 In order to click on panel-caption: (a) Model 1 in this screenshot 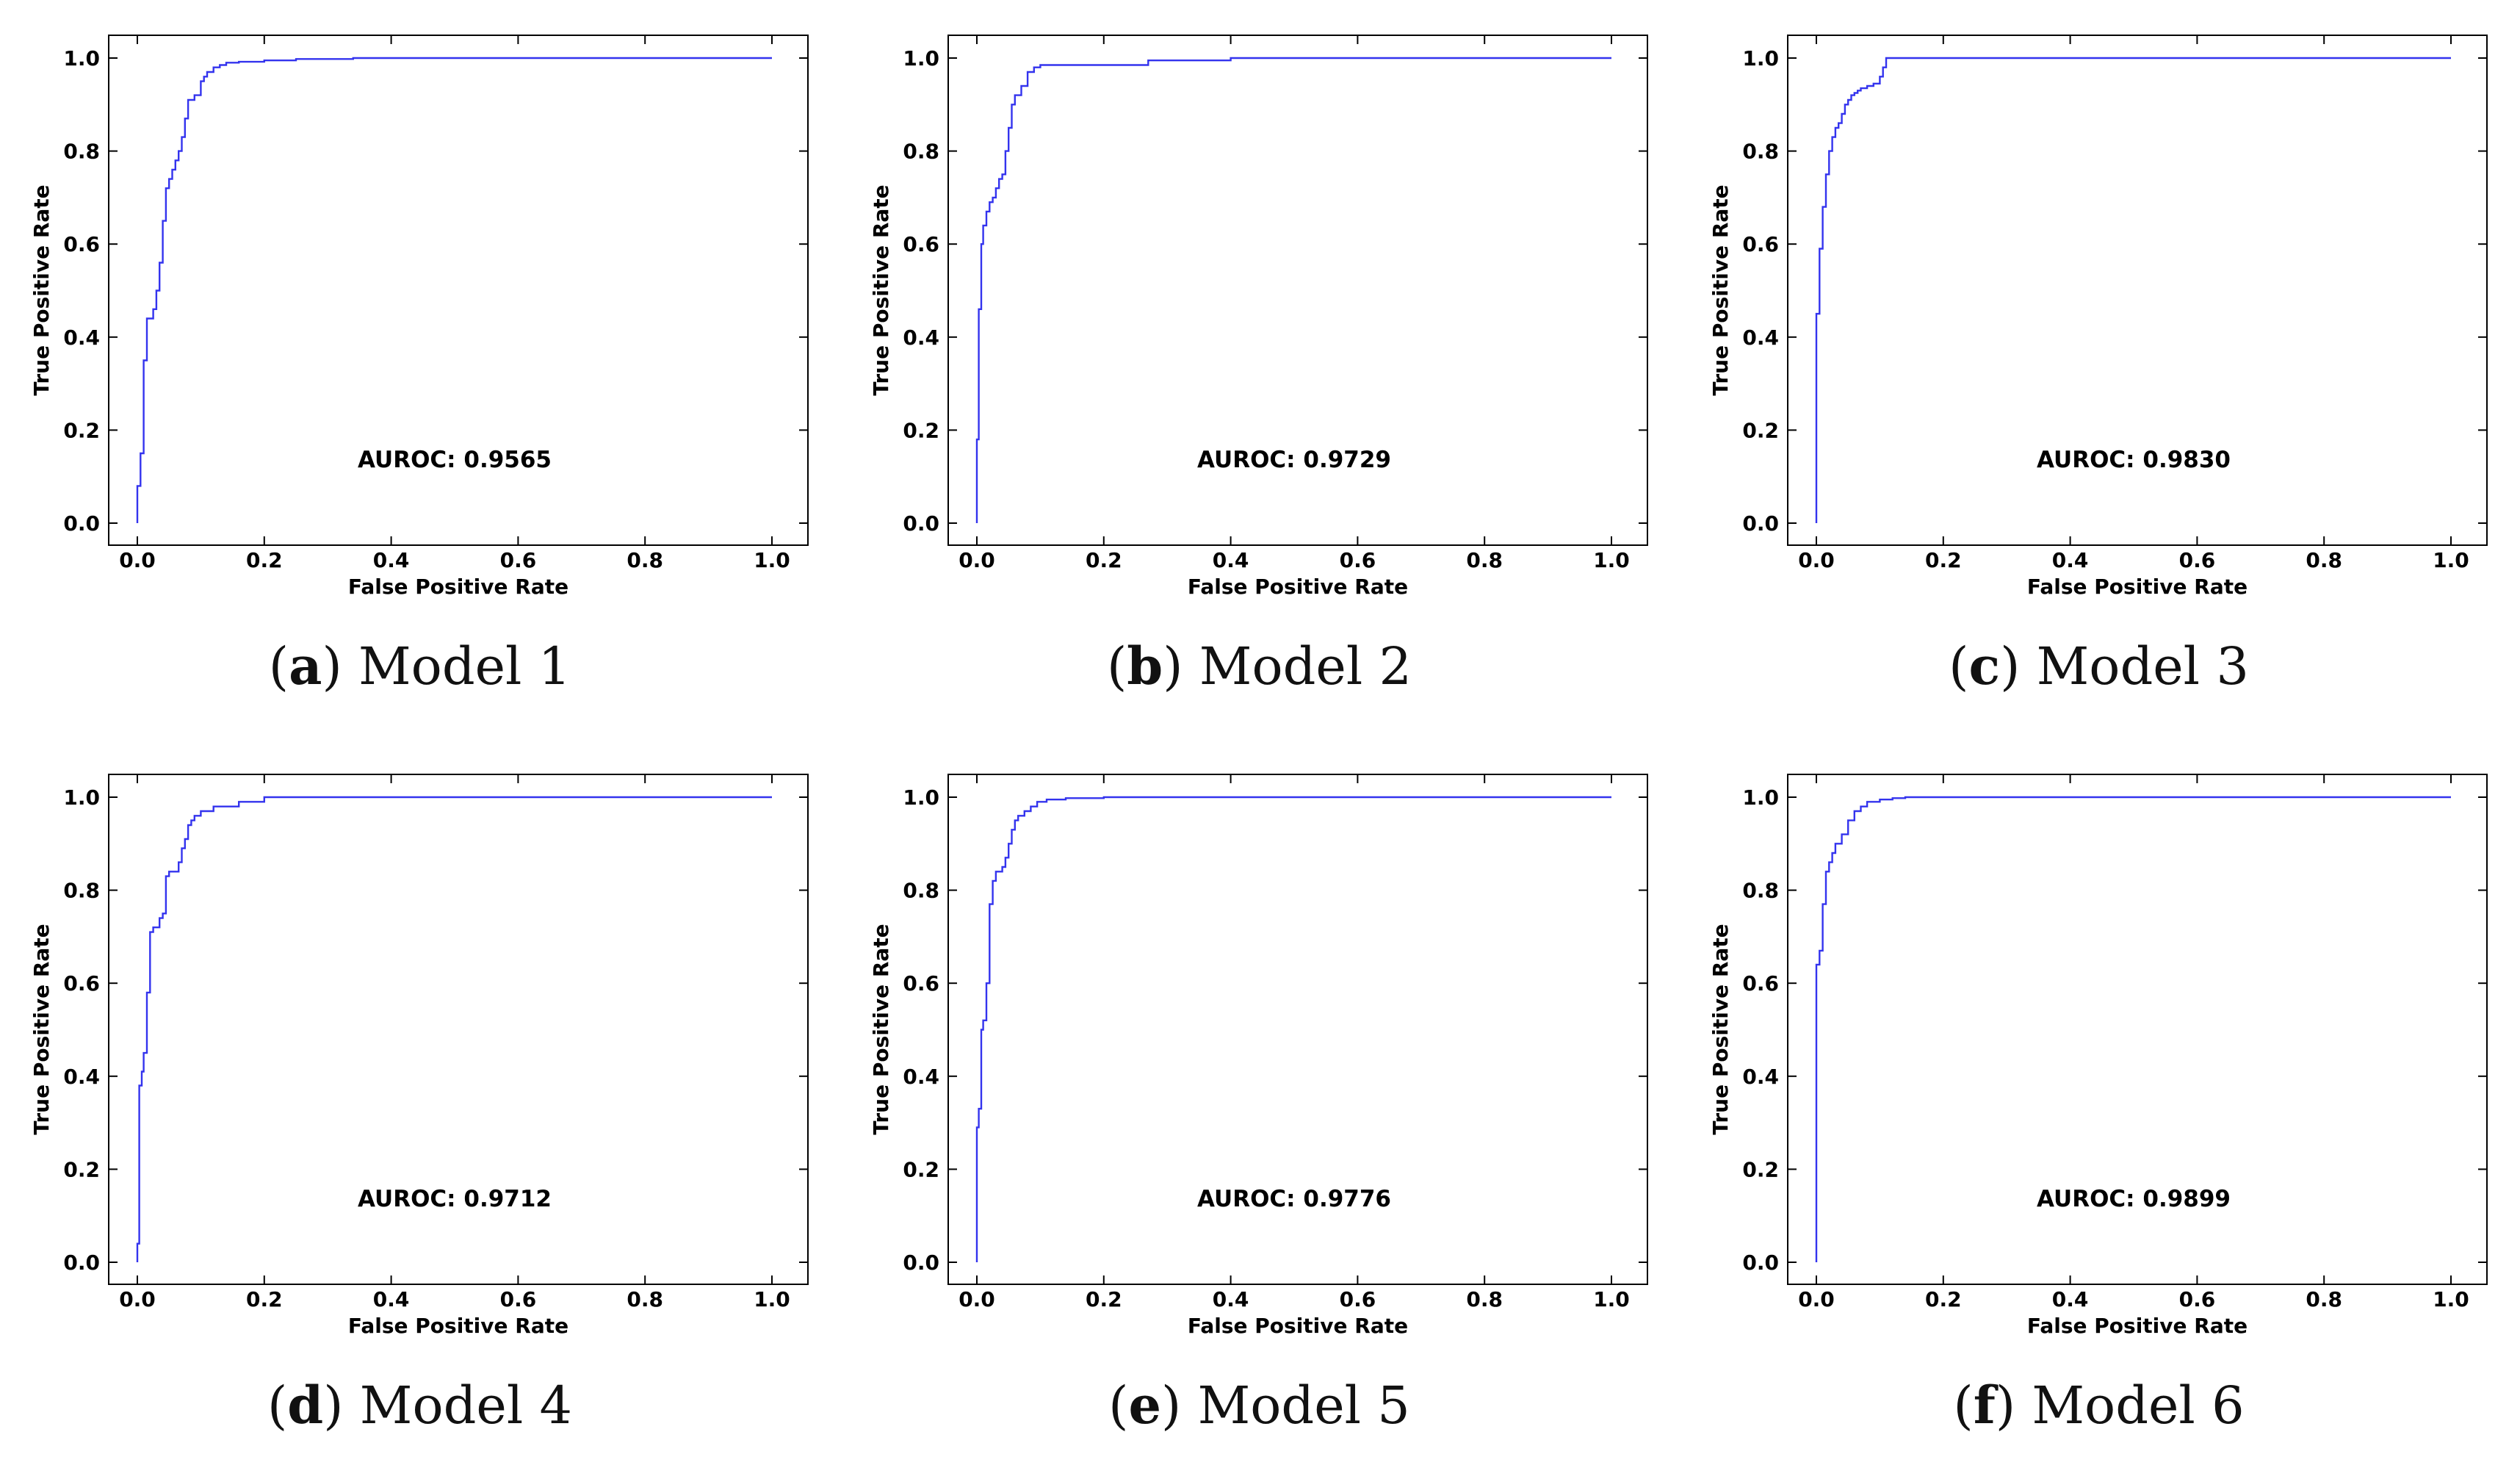, I will do `click(420, 666)`.